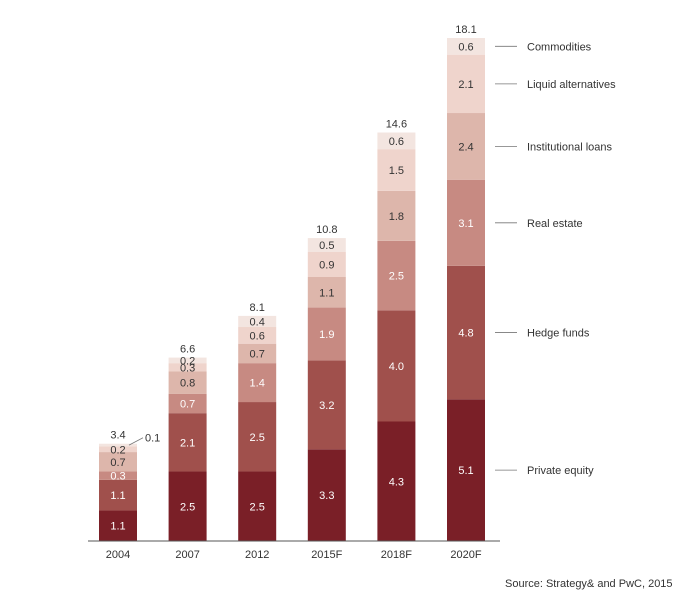 The height and width of the screenshot is (613, 700). I want to click on bar-segment-2004-institutional-loans, so click(118, 462).